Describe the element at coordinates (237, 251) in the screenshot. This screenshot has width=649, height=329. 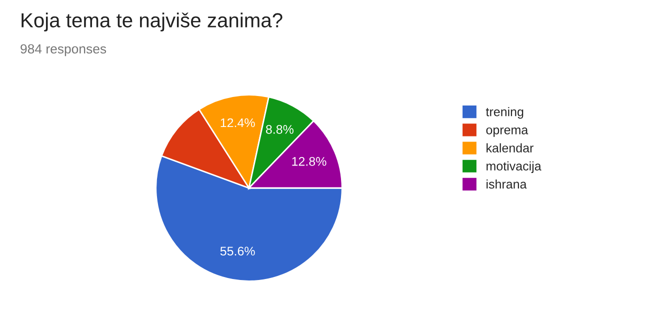
I see `data-label: 55.6%` at that location.